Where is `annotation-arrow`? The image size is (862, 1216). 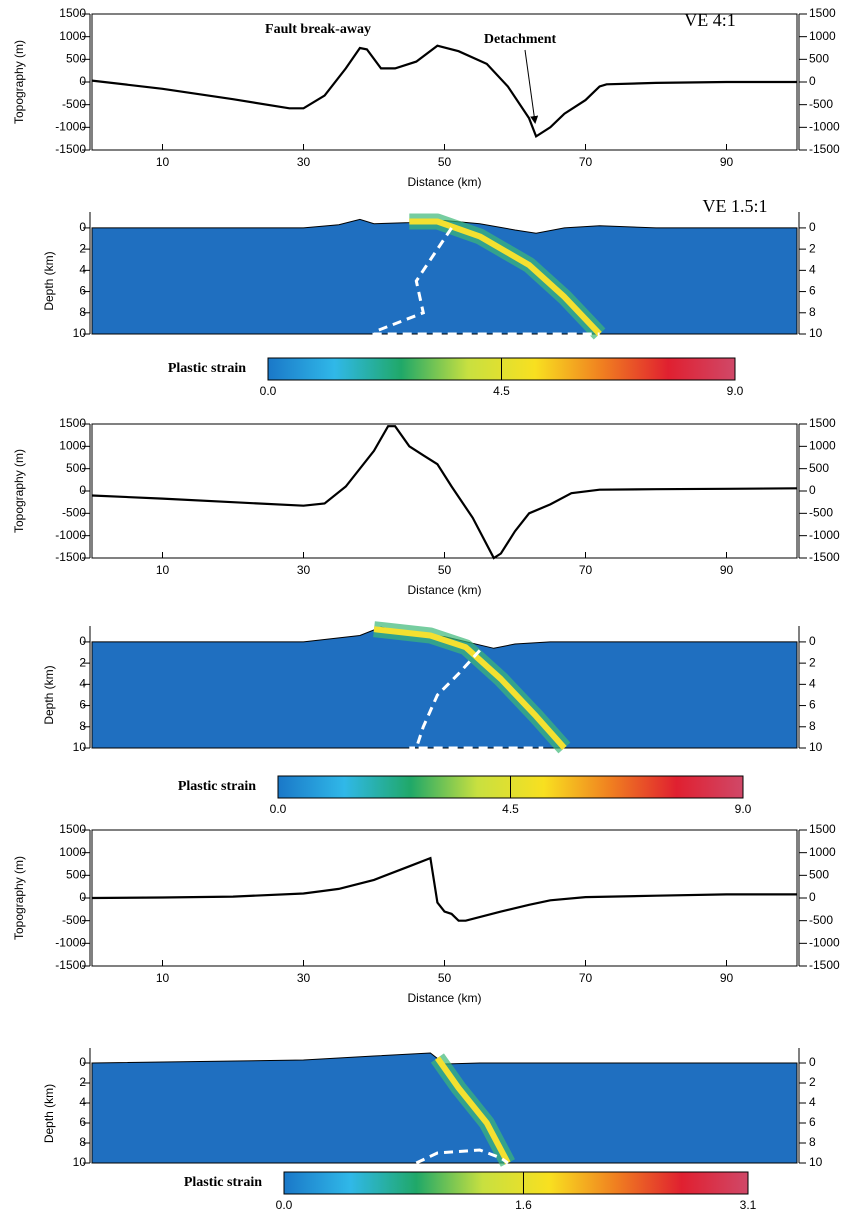 annotation-arrow is located at coordinates (531, 86).